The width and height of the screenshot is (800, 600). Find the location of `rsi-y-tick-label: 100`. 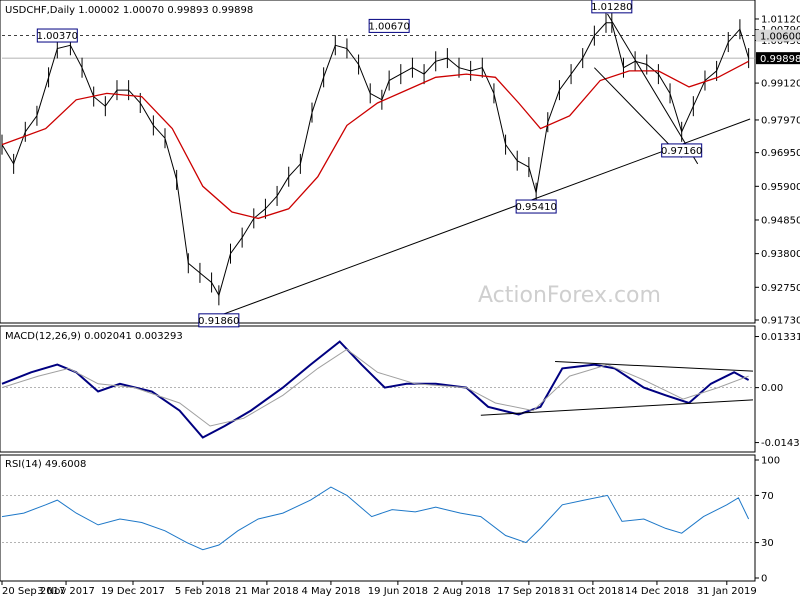

rsi-y-tick-label: 100 is located at coordinates (770, 461).